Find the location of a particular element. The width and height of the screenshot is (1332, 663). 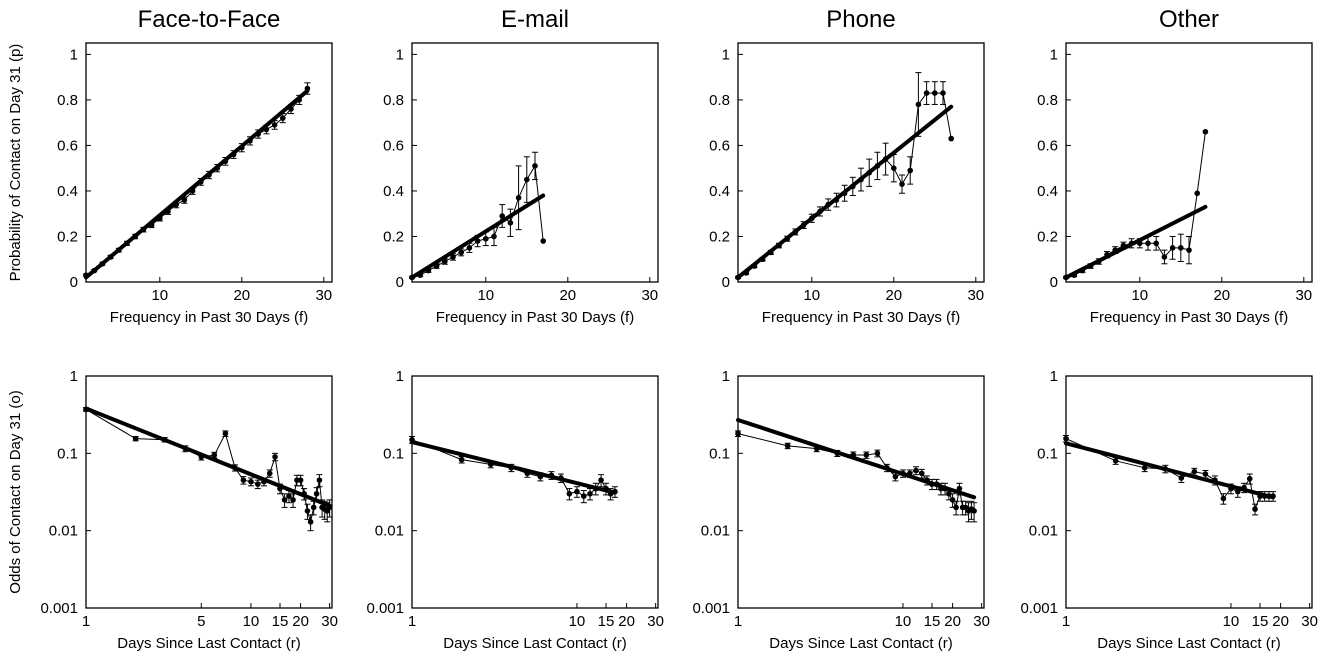

y-axis-label: Odds of Contact on Day 31 (o) is located at coordinates (15, 491).